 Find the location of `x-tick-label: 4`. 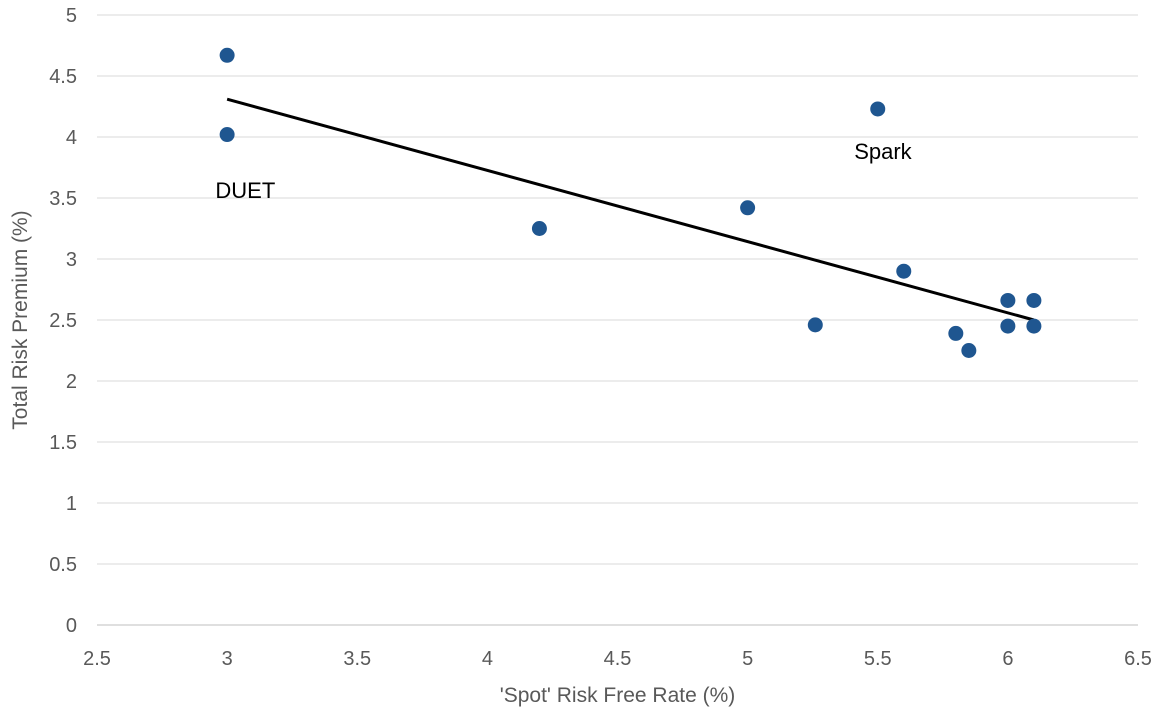

x-tick-label: 4 is located at coordinates (487, 659).